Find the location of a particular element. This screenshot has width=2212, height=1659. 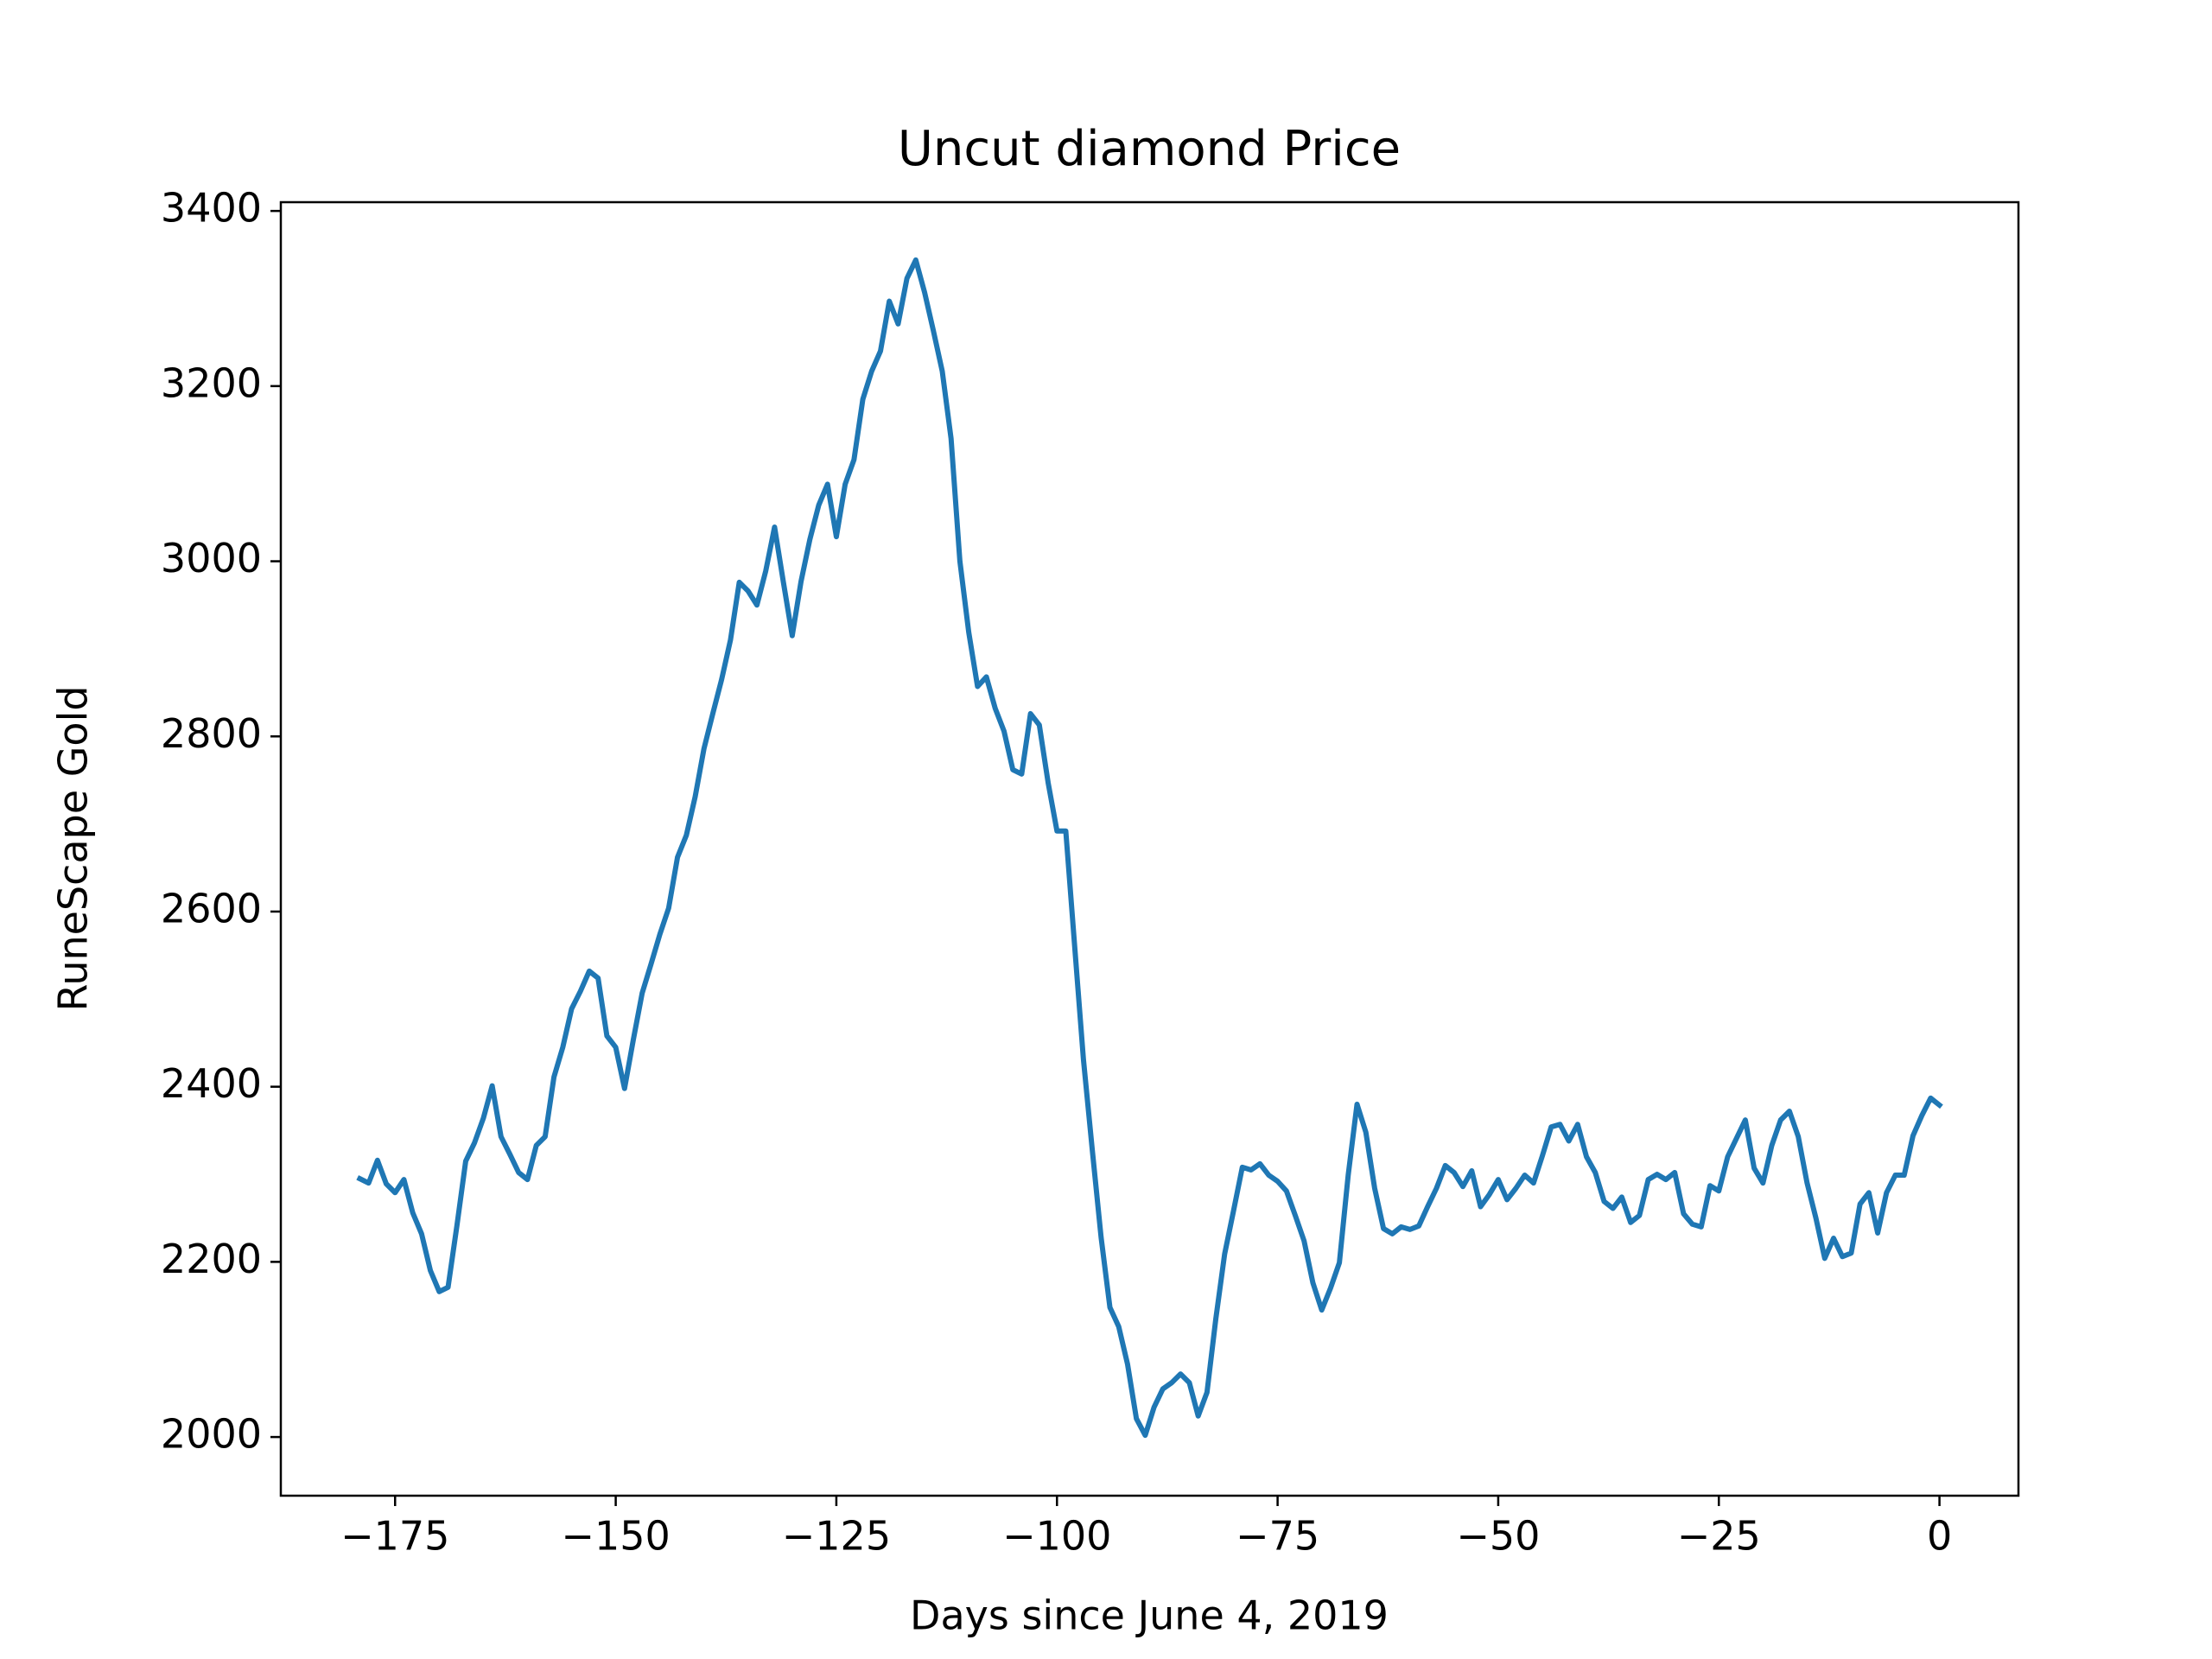

x-tick-label: −50 is located at coordinates (1498, 1536).